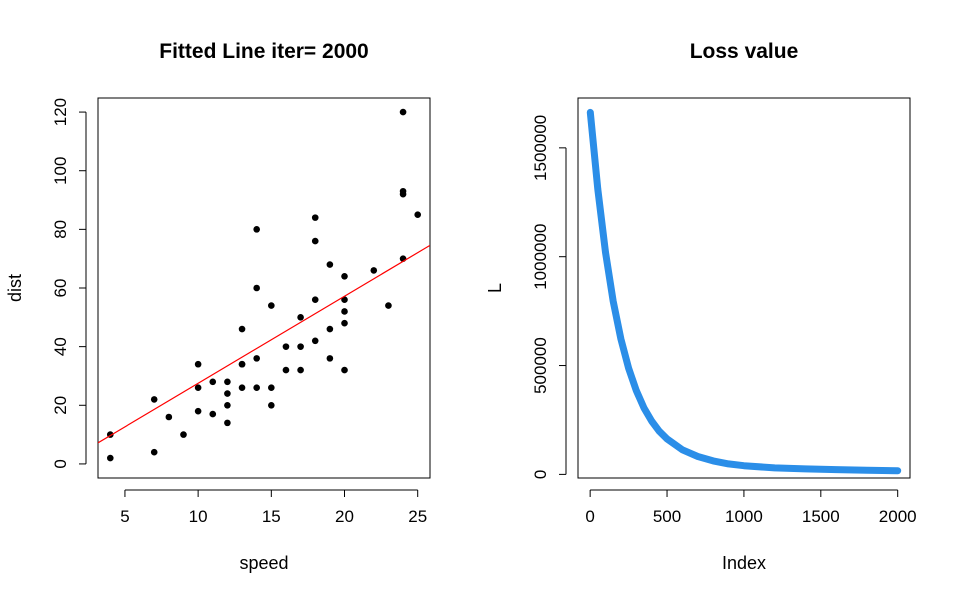  Describe the element at coordinates (198, 516) in the screenshot. I see `x-tick-label: 10` at that location.